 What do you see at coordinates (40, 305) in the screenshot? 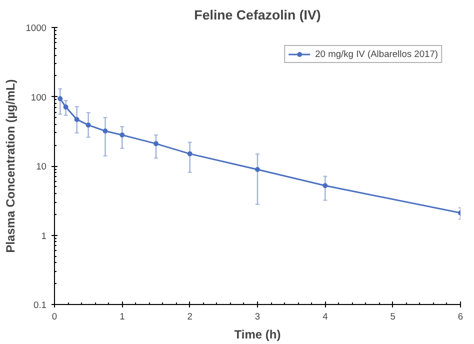
I see `y-tick-label: 0.1` at bounding box center [40, 305].